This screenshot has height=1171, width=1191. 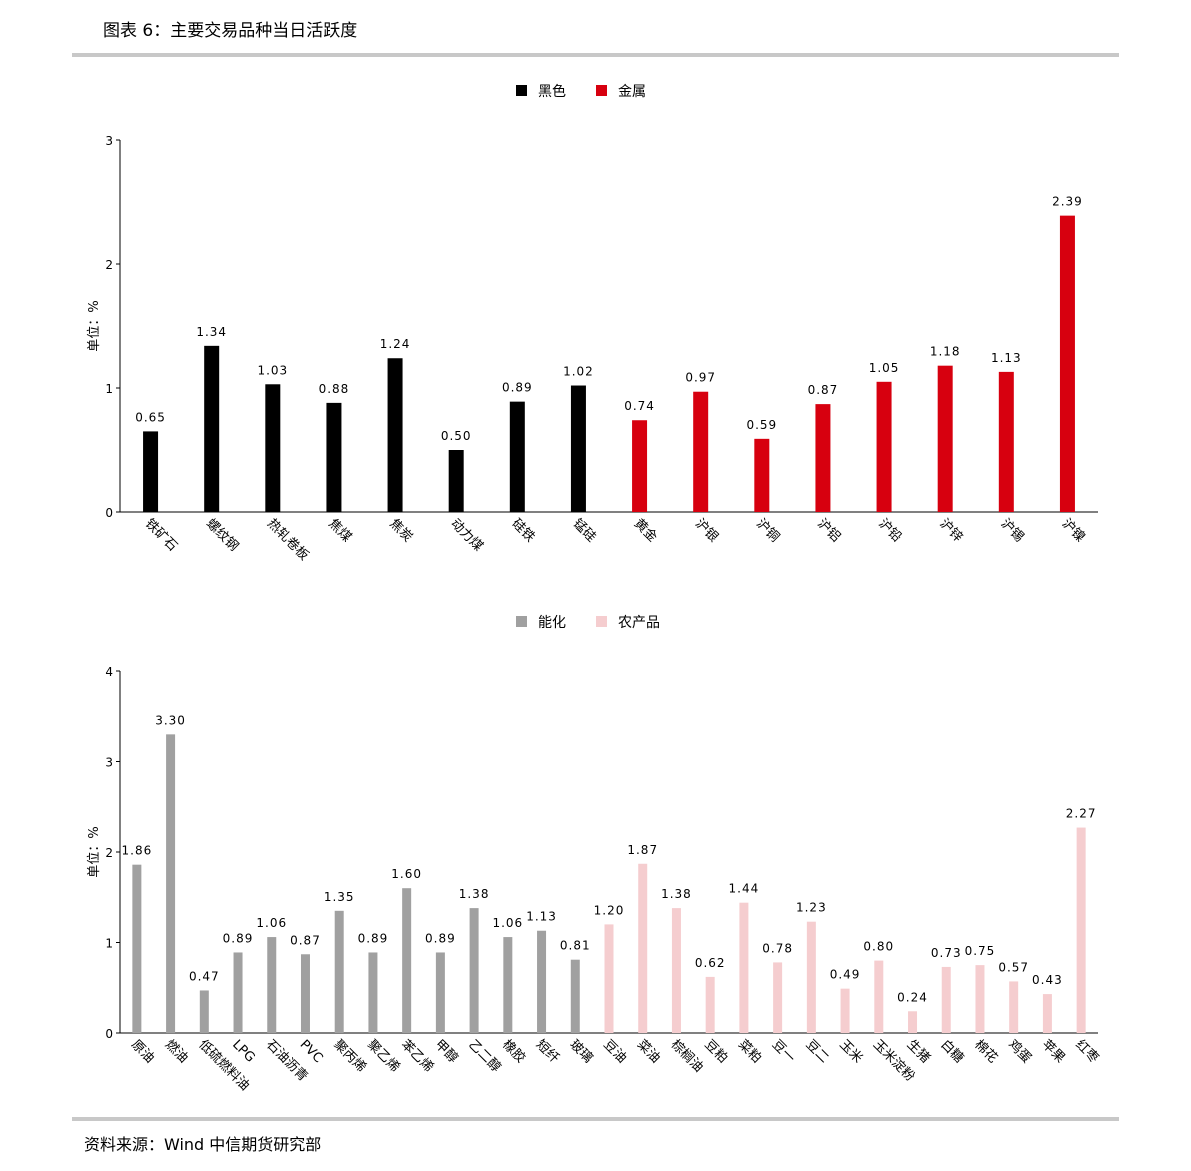 What do you see at coordinates (1047, 980) in the screenshot?
I see `data-label: 0.43` at bounding box center [1047, 980].